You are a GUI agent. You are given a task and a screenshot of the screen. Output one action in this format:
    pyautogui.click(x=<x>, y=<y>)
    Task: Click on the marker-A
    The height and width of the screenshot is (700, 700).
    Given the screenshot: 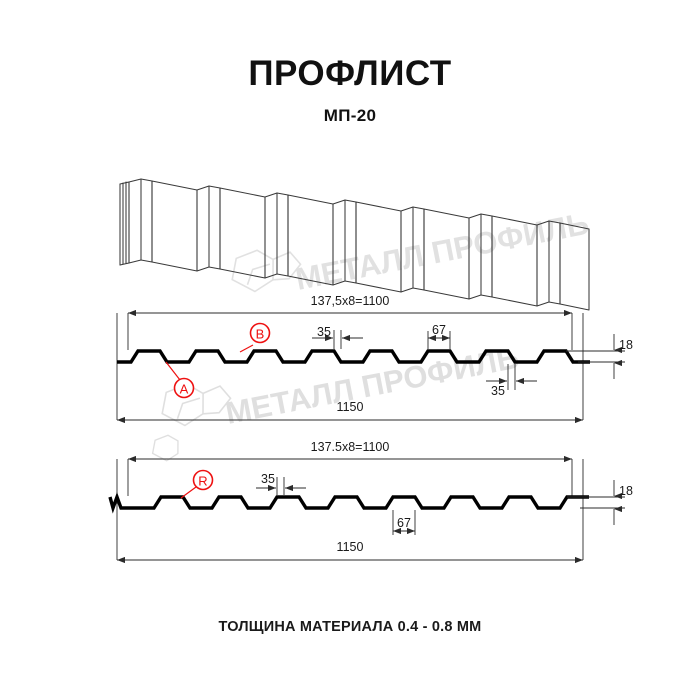 What is the action you would take?
    pyautogui.click(x=180, y=380)
    